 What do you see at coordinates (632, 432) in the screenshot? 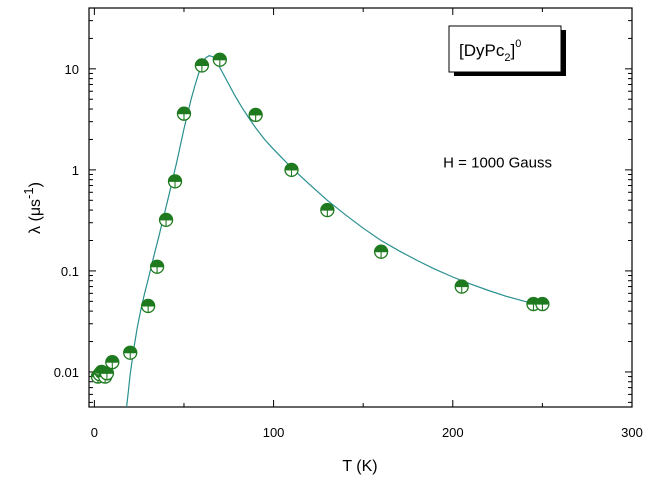
I see `x-tick-label: 300` at bounding box center [632, 432].